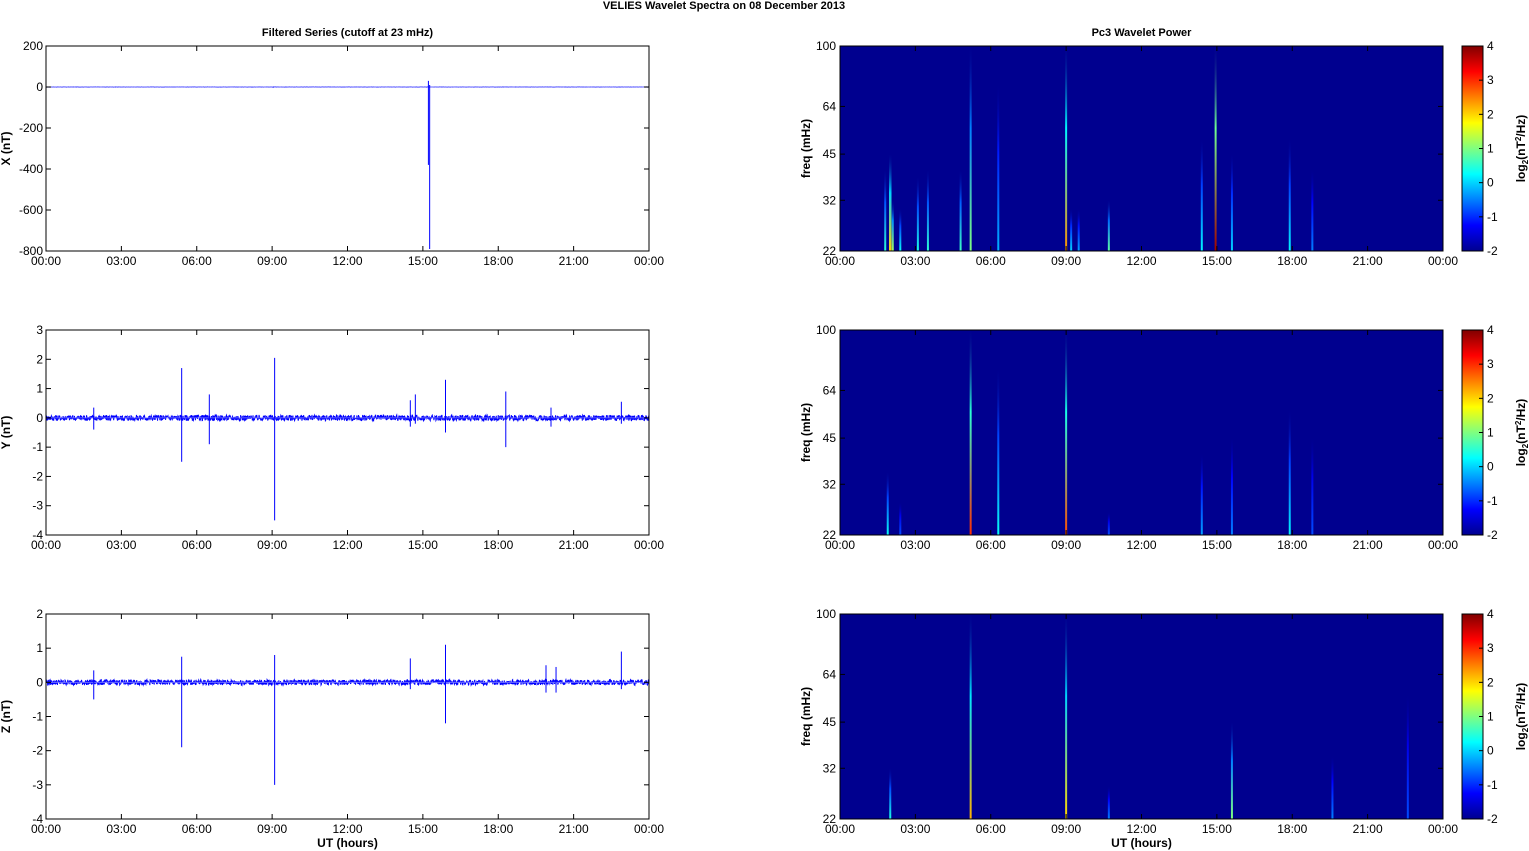 This screenshot has height=851, width=1529. I want to click on y-tick-label: -1, so click(37, 717).